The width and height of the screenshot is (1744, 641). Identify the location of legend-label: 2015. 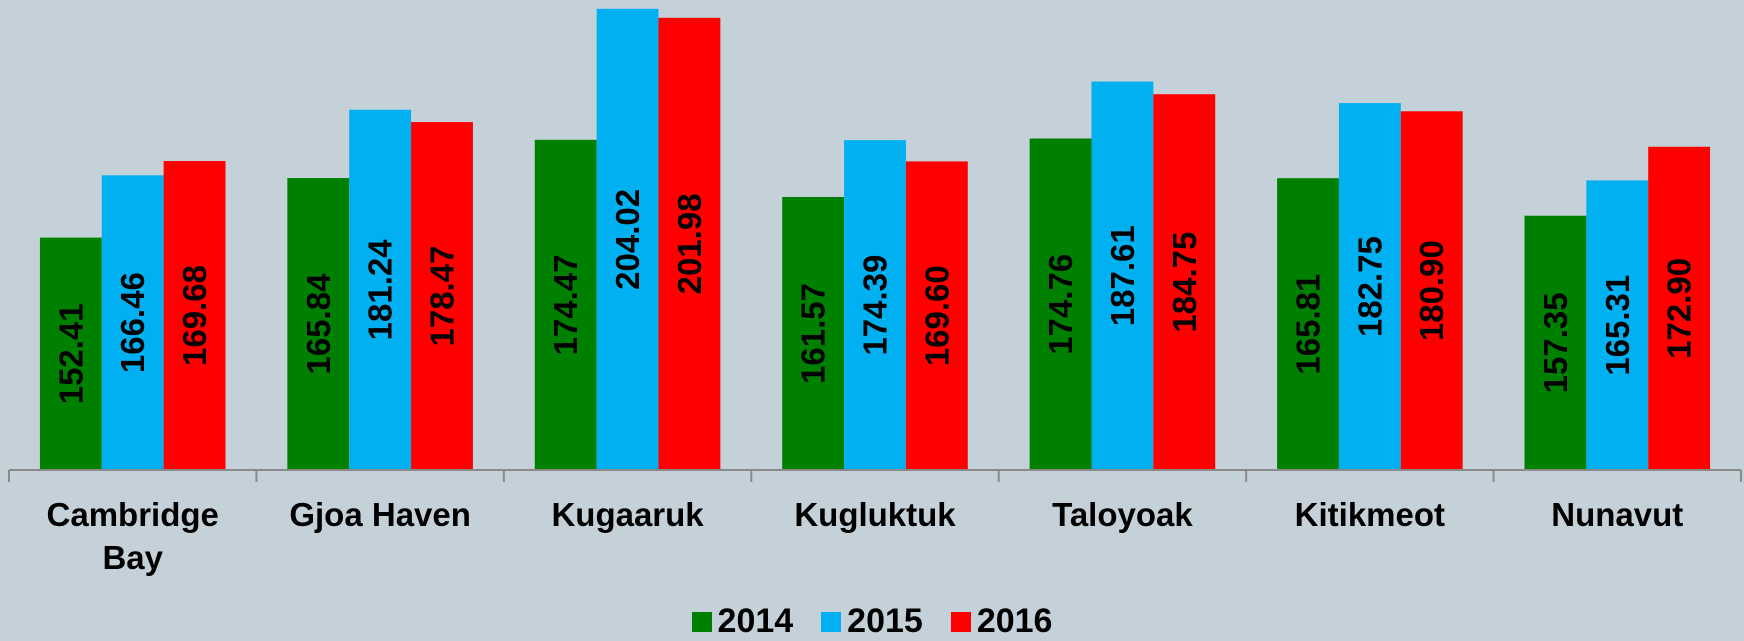
(885, 621).